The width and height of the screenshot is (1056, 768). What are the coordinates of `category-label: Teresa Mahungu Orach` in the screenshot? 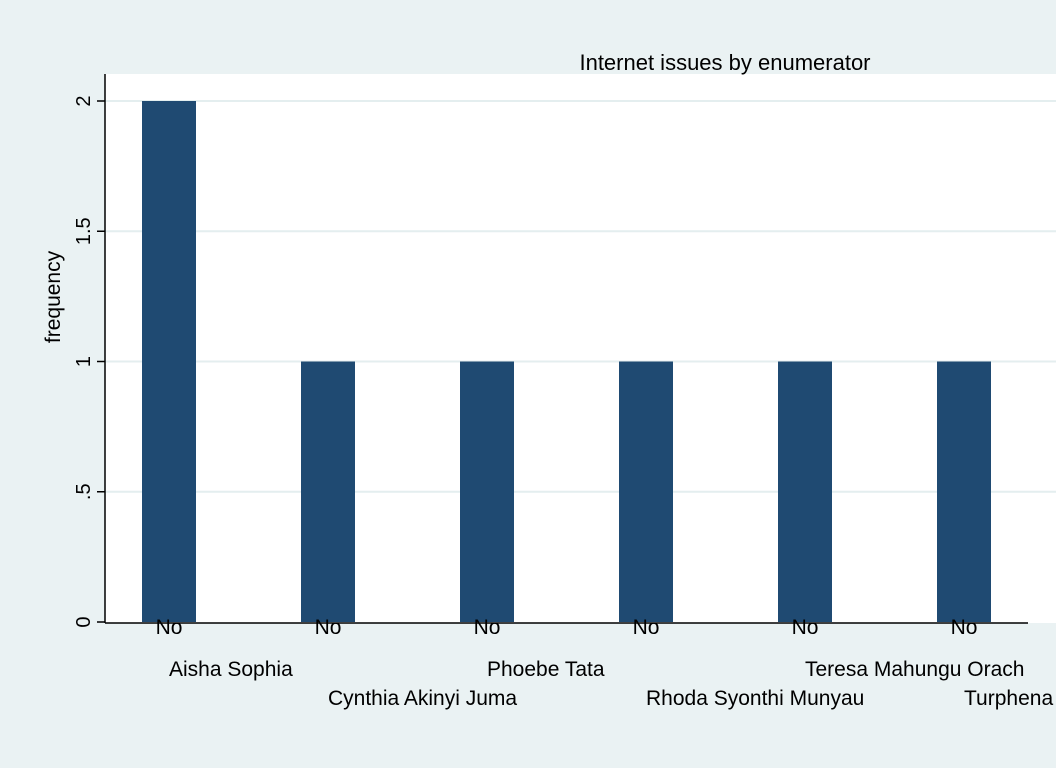 It's located at (914, 669).